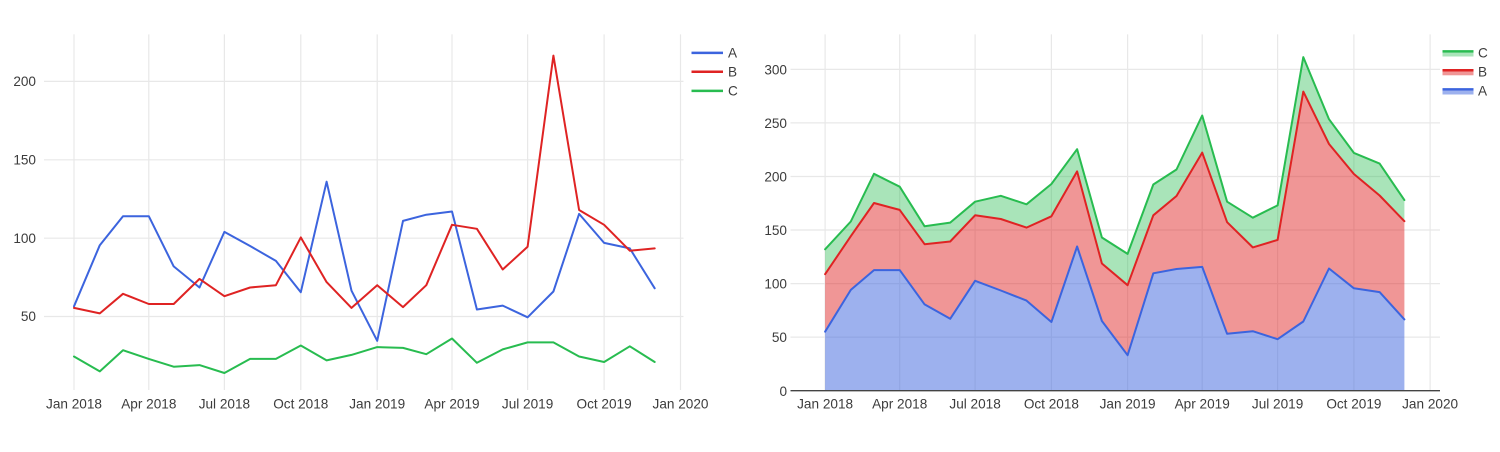 Image resolution: width=1500 pixels, height=452 pixels. I want to click on svg-text: 250, so click(775, 123).